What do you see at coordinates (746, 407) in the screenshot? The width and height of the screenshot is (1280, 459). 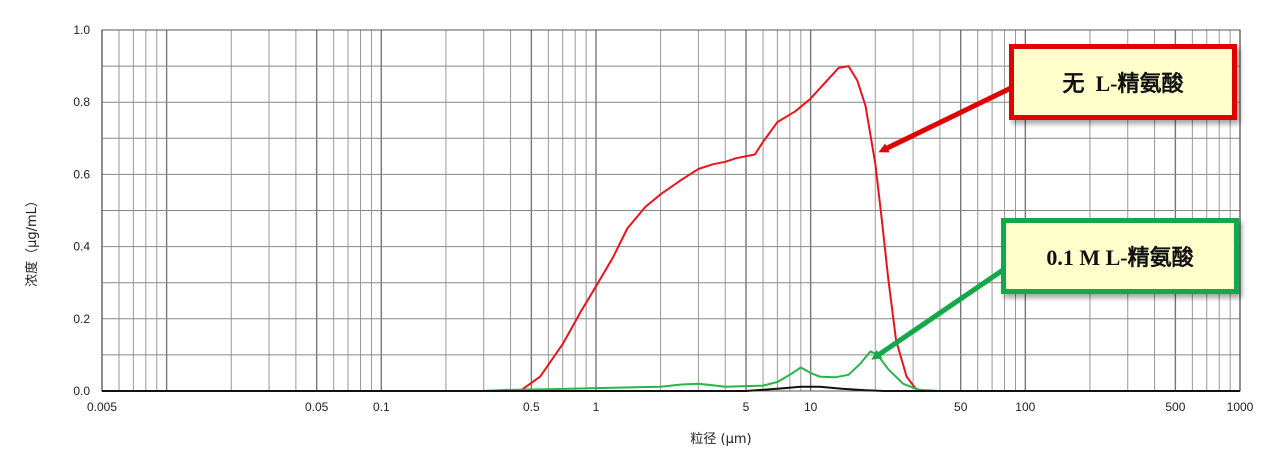 I see `x-tick-label: 5` at bounding box center [746, 407].